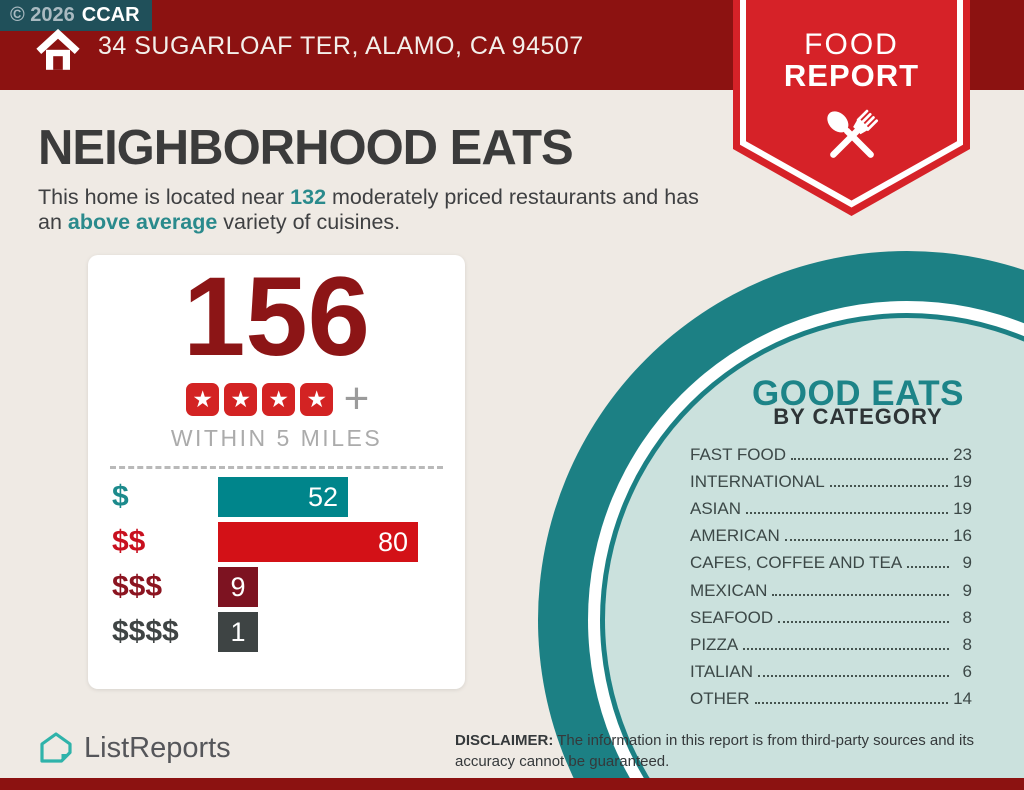 This screenshot has height=790, width=1024. I want to click on star-rating: ★ ★ ★ ★ +, so click(276, 398).